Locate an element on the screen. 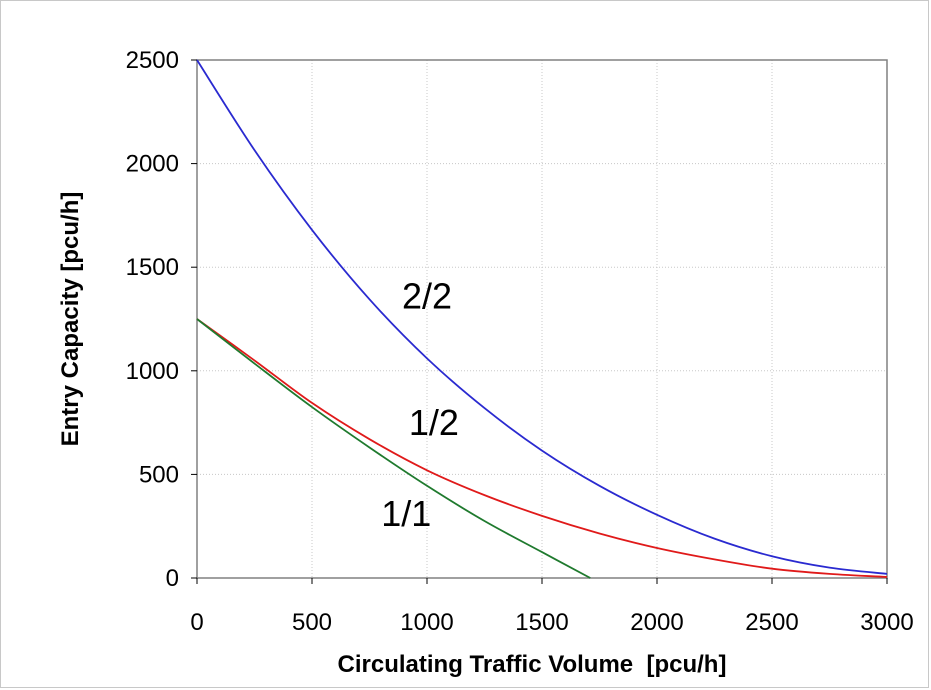 This screenshot has height=690, width=931. y-tick-label: 0 is located at coordinates (172, 578).